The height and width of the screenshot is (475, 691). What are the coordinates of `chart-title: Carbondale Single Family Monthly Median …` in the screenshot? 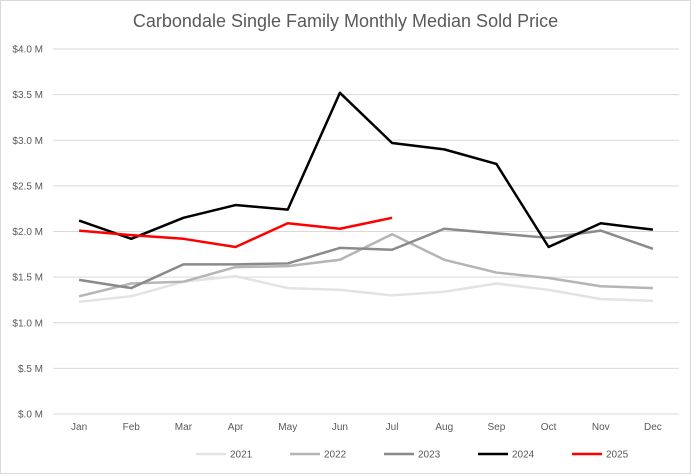 It's located at (345, 21).